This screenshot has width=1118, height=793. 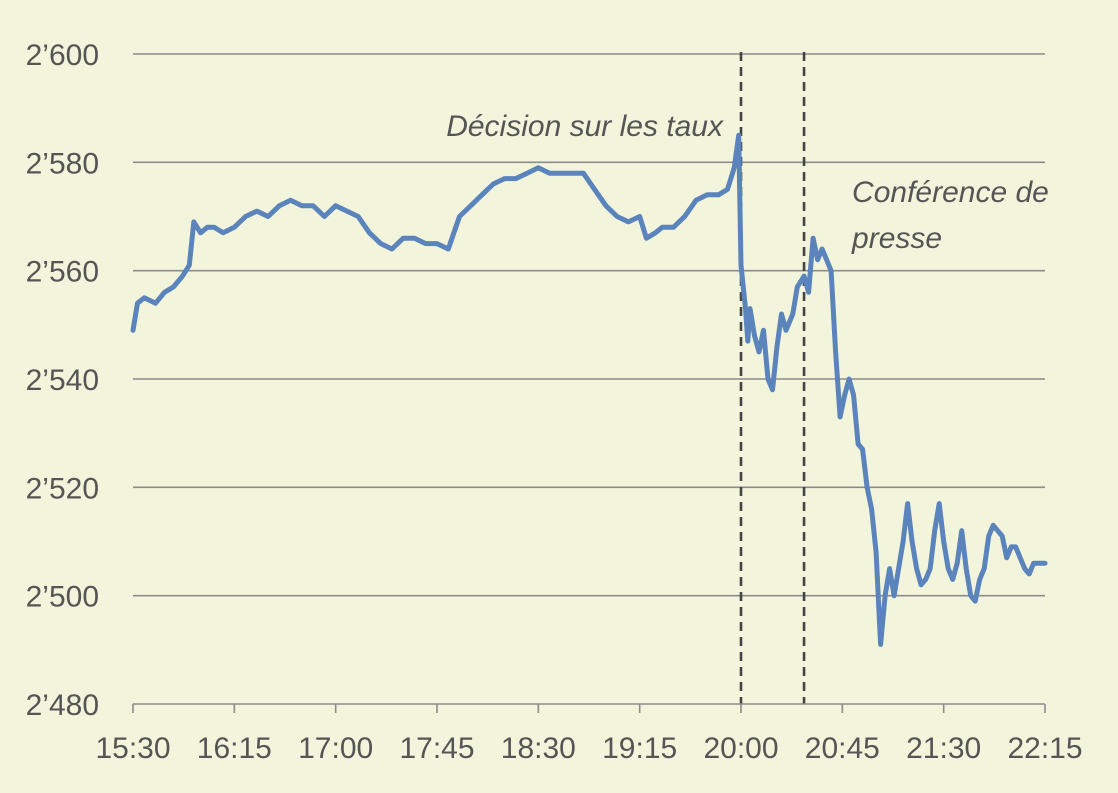 I want to click on x-tick-label: 15:30, so click(x=132, y=748).